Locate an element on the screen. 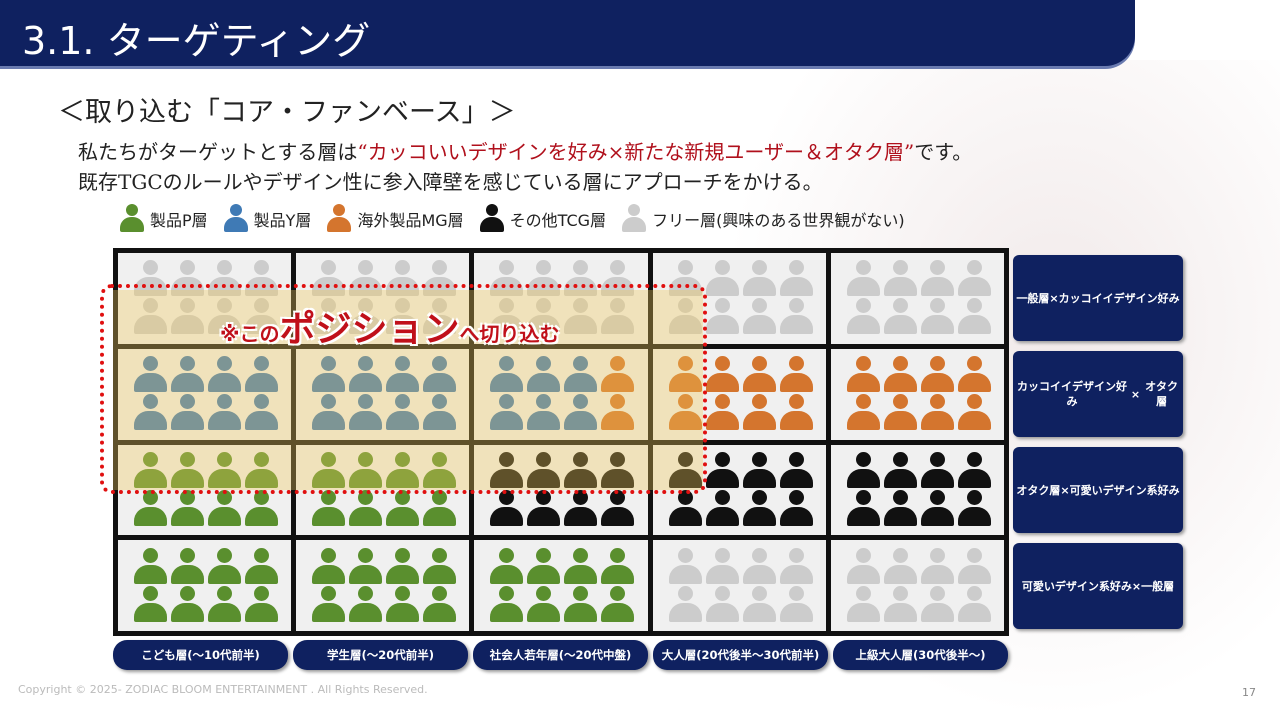  target-callout: ※このポジションへ切り込む is located at coordinates (389, 326).